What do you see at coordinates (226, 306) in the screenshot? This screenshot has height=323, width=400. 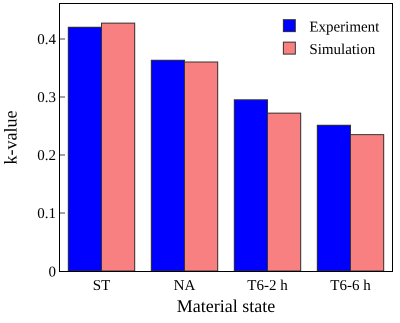 I see `x-axis-title: Material state` at bounding box center [226, 306].